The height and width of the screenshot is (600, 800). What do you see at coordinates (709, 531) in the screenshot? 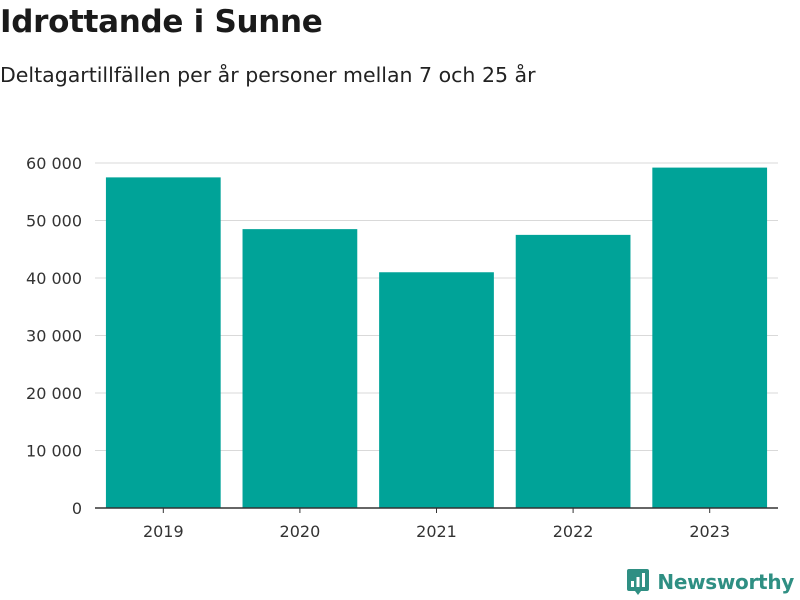
I see `x-tick-label: 2023` at bounding box center [709, 531].